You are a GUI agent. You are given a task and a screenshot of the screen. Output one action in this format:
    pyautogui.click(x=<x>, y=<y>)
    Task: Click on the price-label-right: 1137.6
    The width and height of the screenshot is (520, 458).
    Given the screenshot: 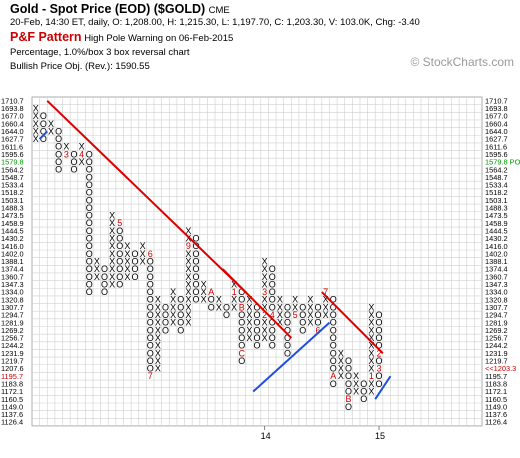 What is the action you would take?
    pyautogui.click(x=496, y=414)
    